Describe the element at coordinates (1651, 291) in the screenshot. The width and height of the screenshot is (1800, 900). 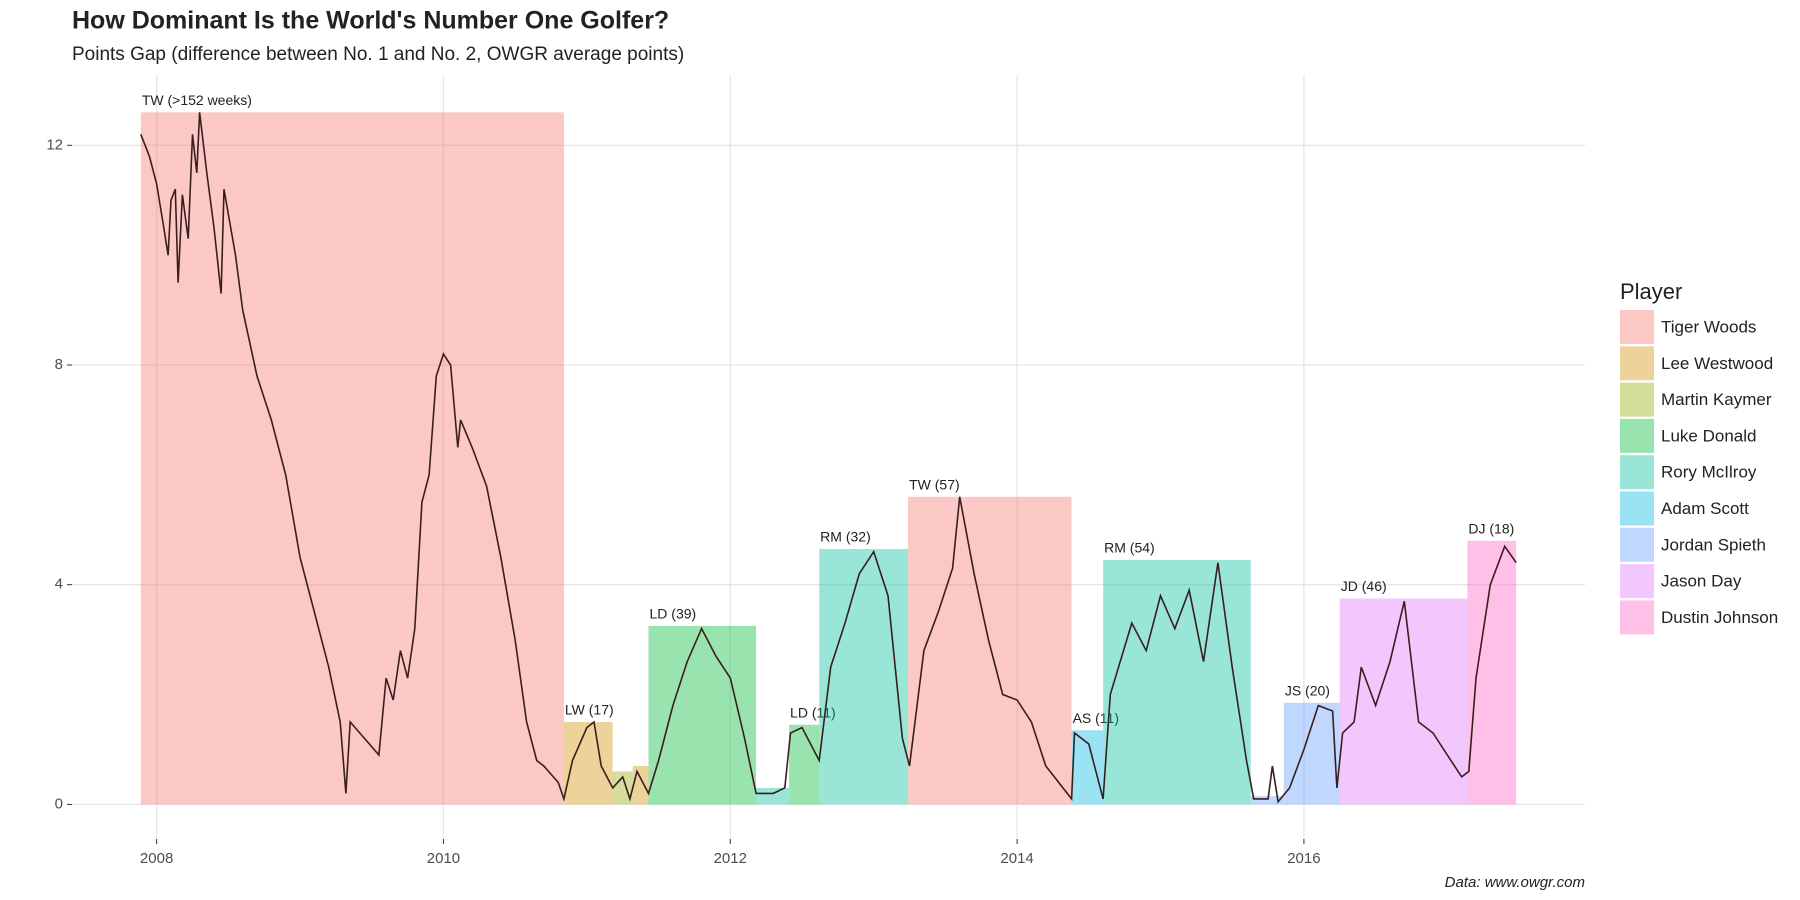
I see `legend-title: Player` at that location.